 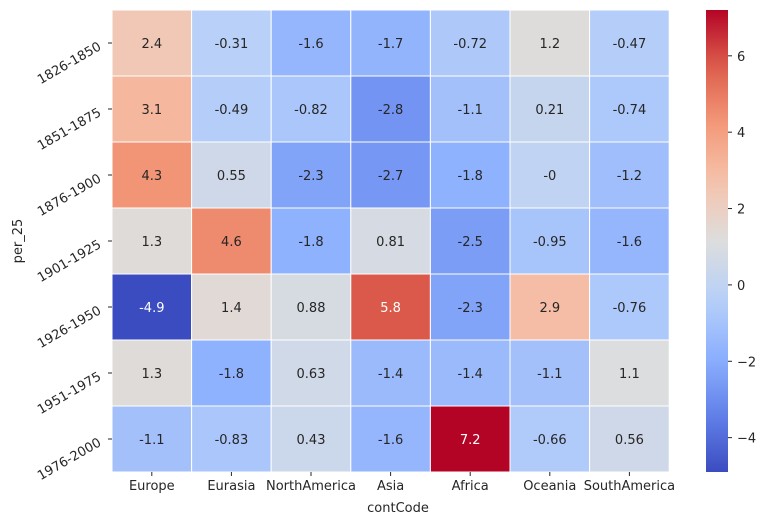 I want to click on x-tick-label: Europe, so click(x=152, y=486).